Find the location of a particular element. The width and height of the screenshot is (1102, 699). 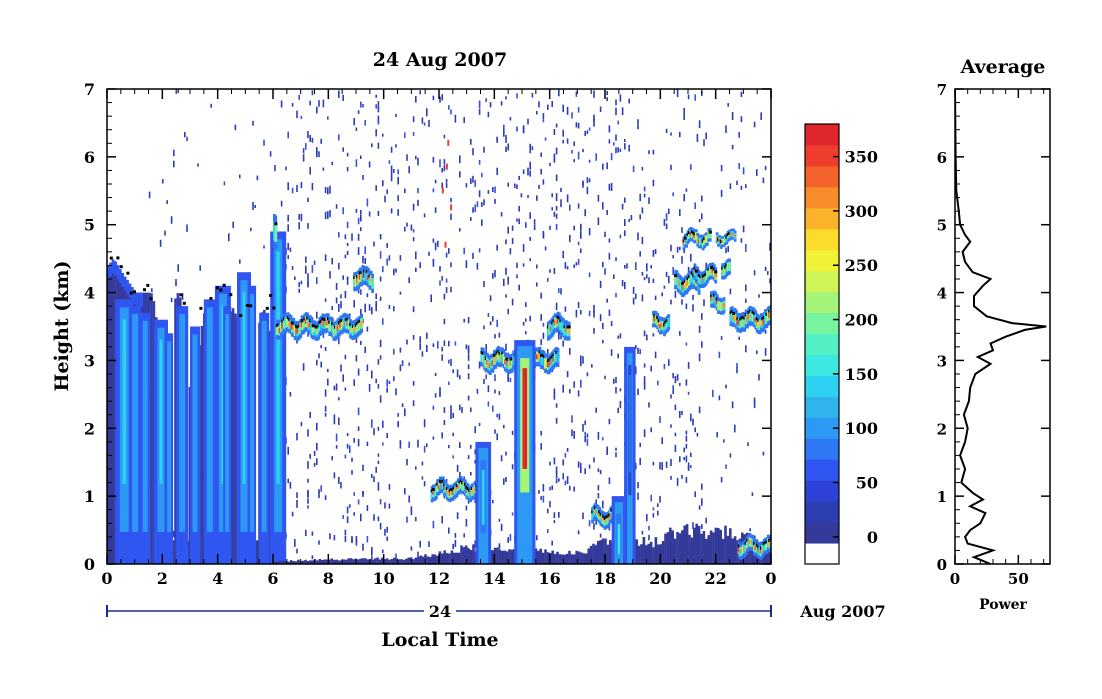

day-label: 24 is located at coordinates (440, 611).